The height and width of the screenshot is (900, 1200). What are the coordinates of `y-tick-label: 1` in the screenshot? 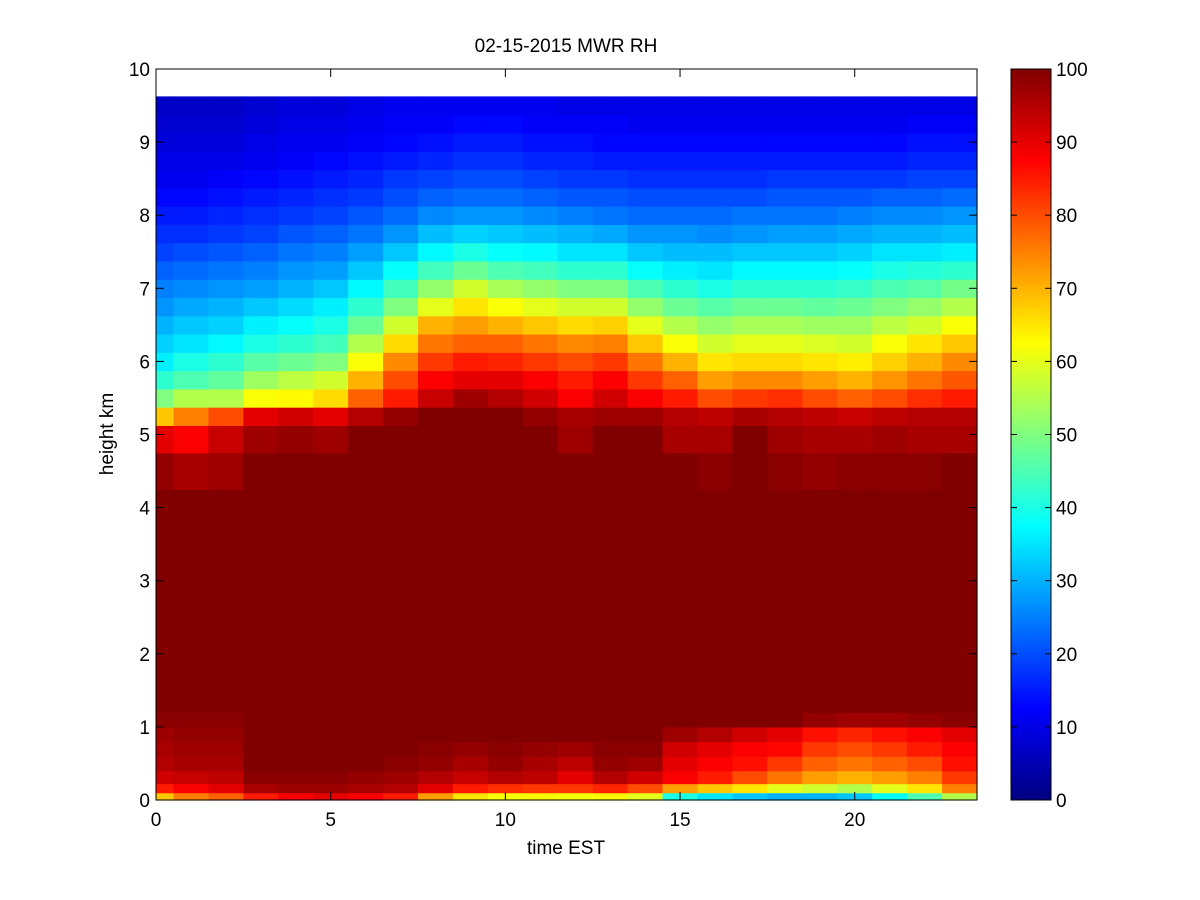 It's located at (144, 728).